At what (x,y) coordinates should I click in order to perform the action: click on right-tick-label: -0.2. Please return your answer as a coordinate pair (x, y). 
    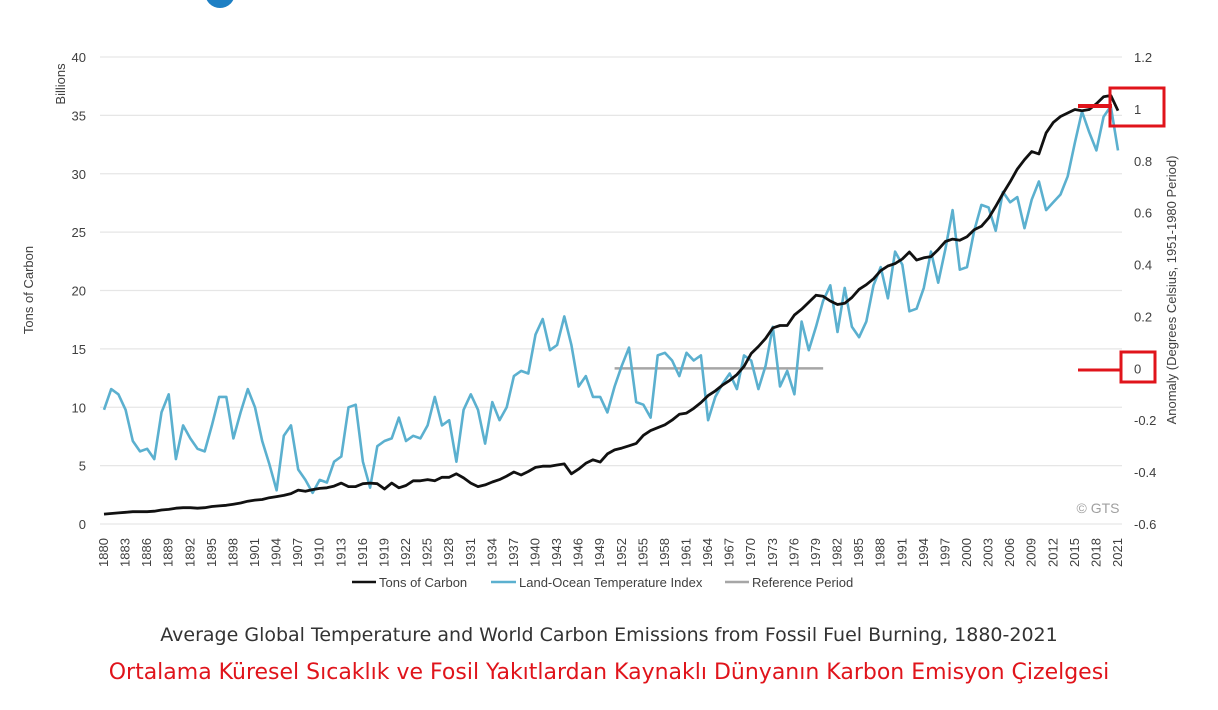
    Looking at the image, I should click on (1145, 420).